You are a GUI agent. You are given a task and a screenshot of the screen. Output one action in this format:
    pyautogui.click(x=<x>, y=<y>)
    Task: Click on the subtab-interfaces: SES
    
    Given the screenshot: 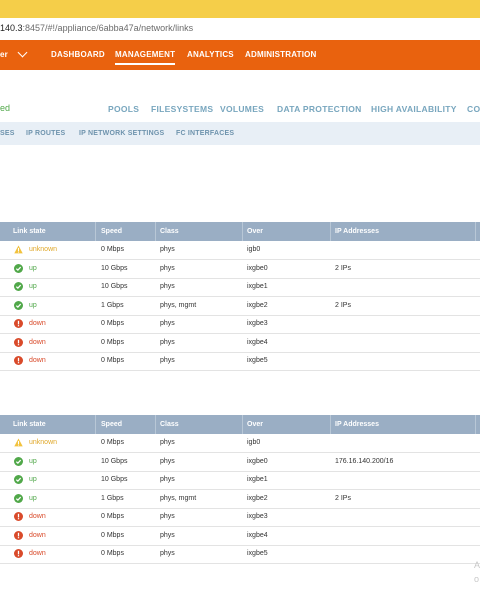 What is the action you would take?
    pyautogui.click(x=7, y=133)
    